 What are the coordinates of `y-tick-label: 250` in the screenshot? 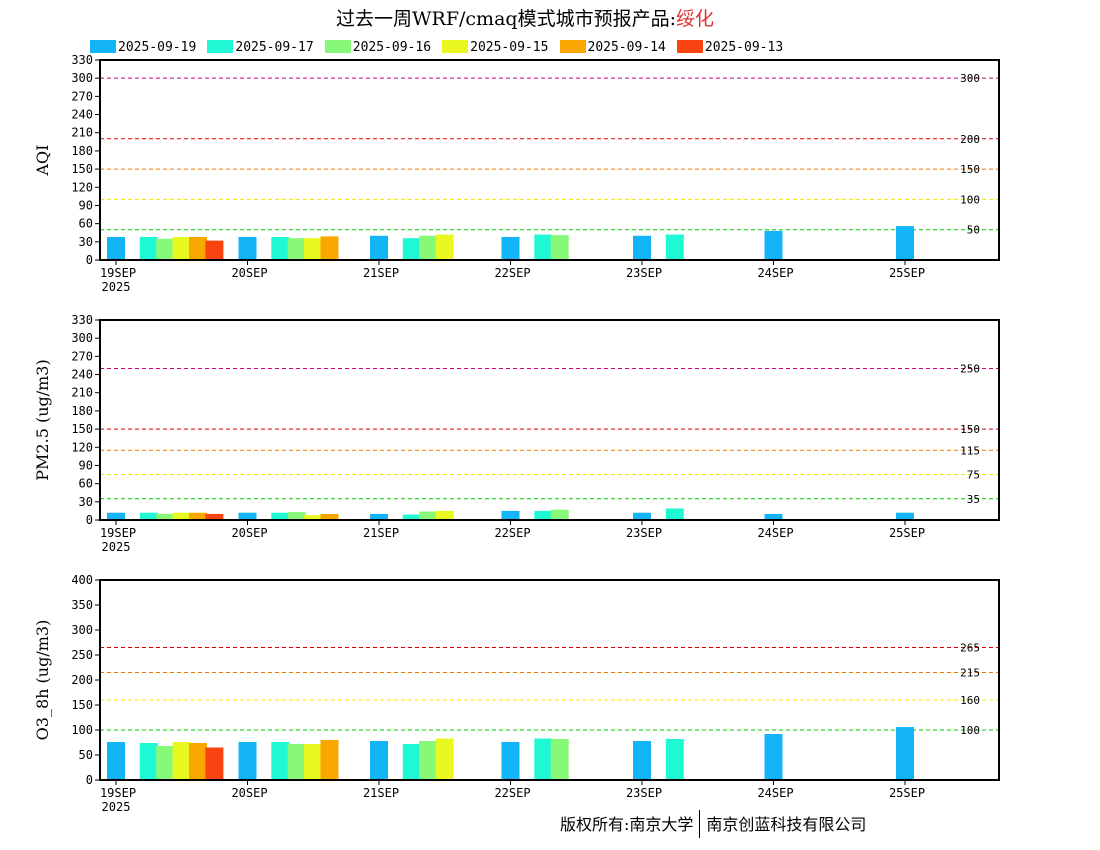 It's located at (82, 655).